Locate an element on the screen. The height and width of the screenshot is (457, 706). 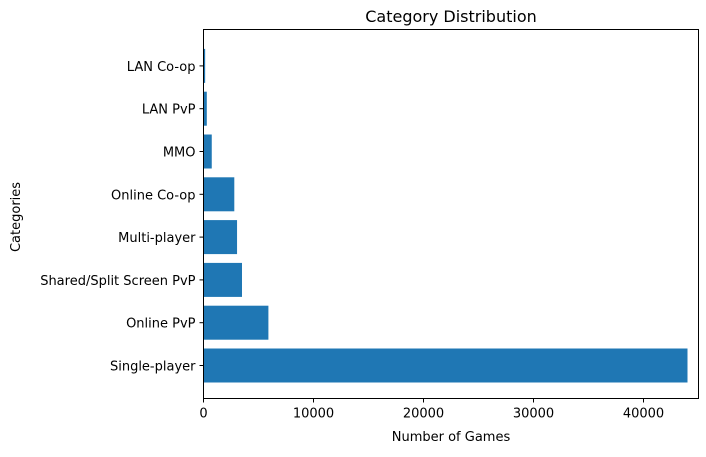
x-tick-label: 40000 is located at coordinates (643, 414).